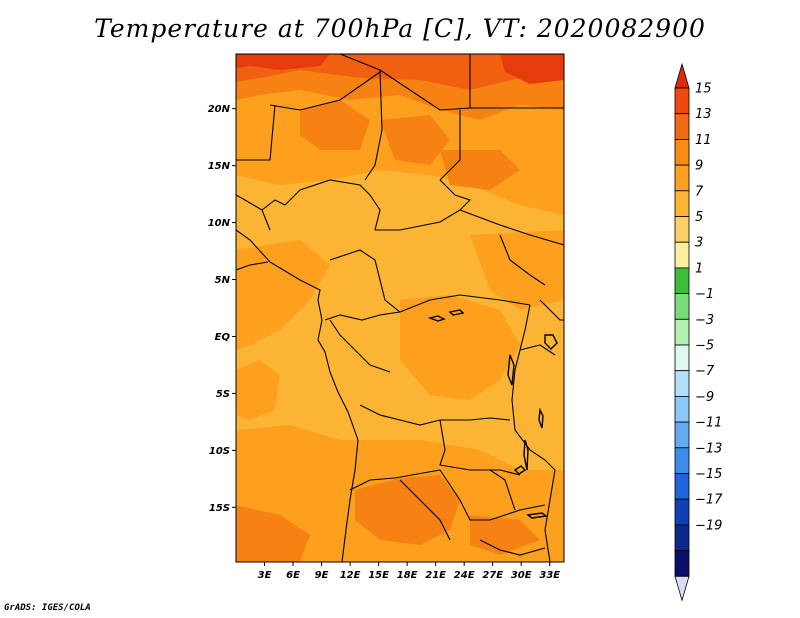  I want to click on lat-tick-label: 15N, so click(219, 166).